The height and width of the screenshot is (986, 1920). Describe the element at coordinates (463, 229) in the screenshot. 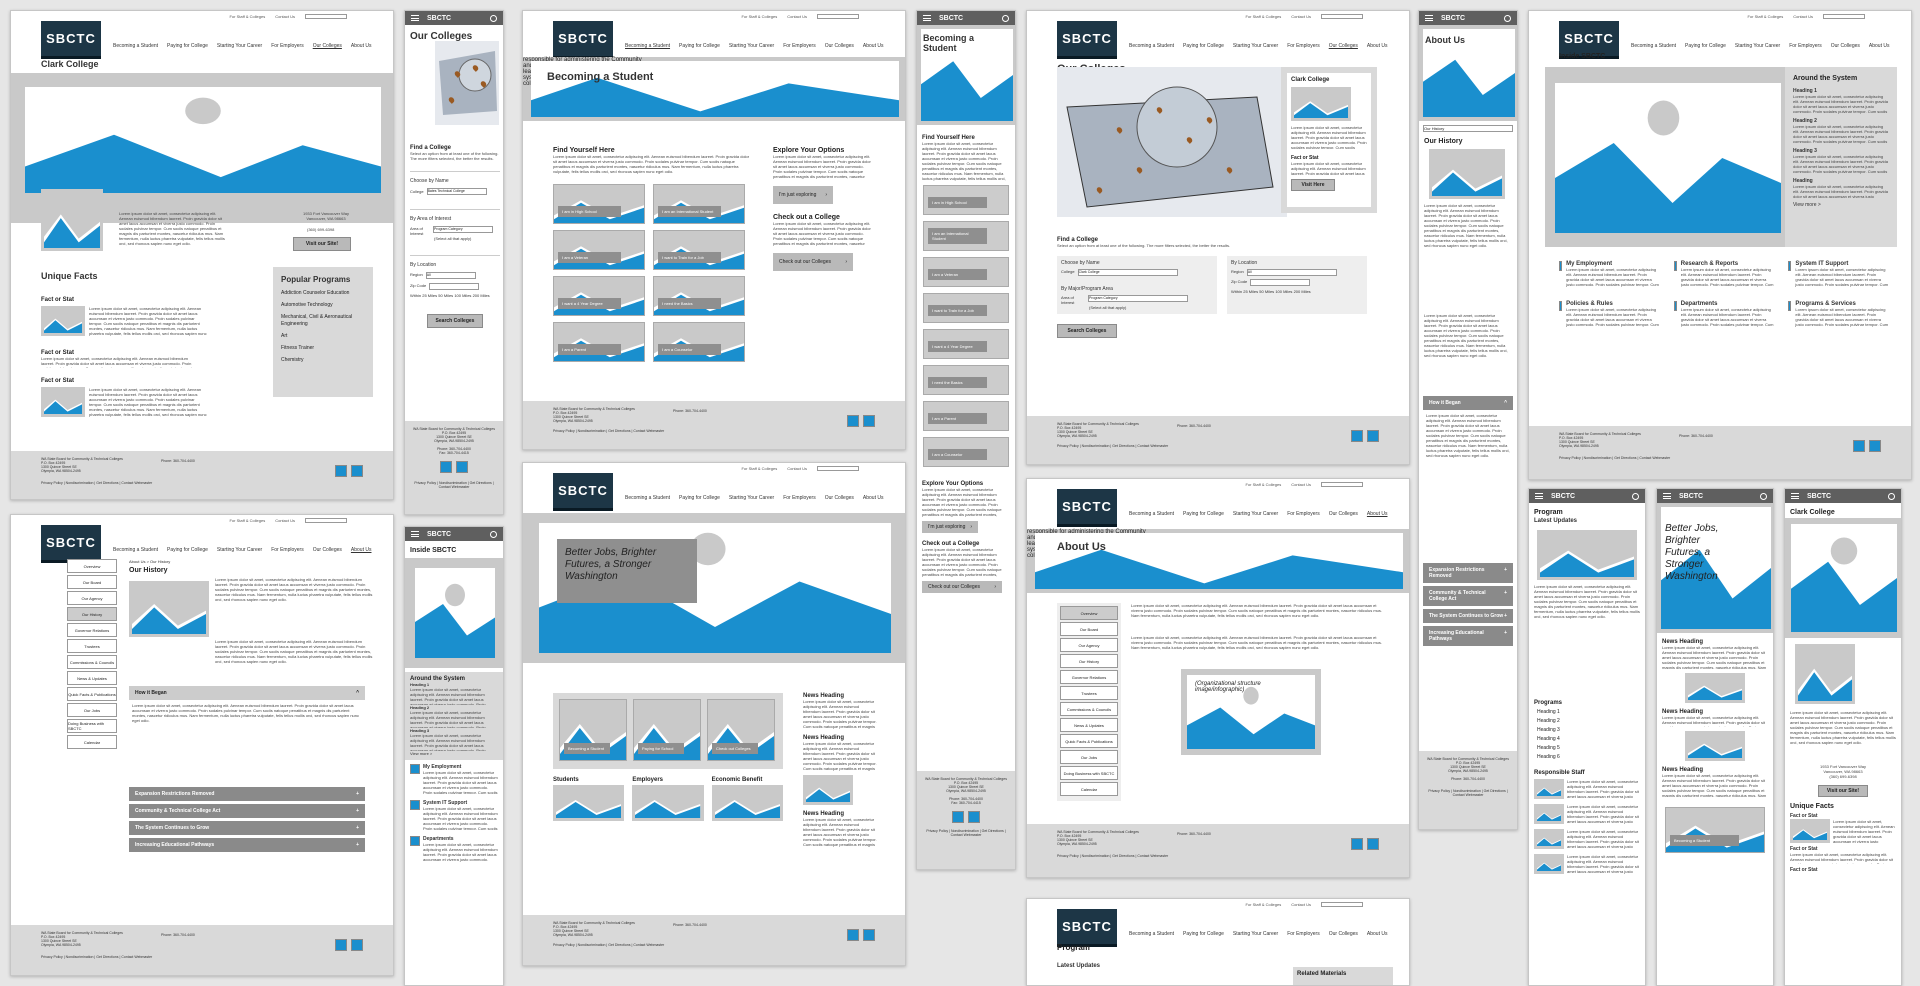

I see `area-select: Program Category` at that location.